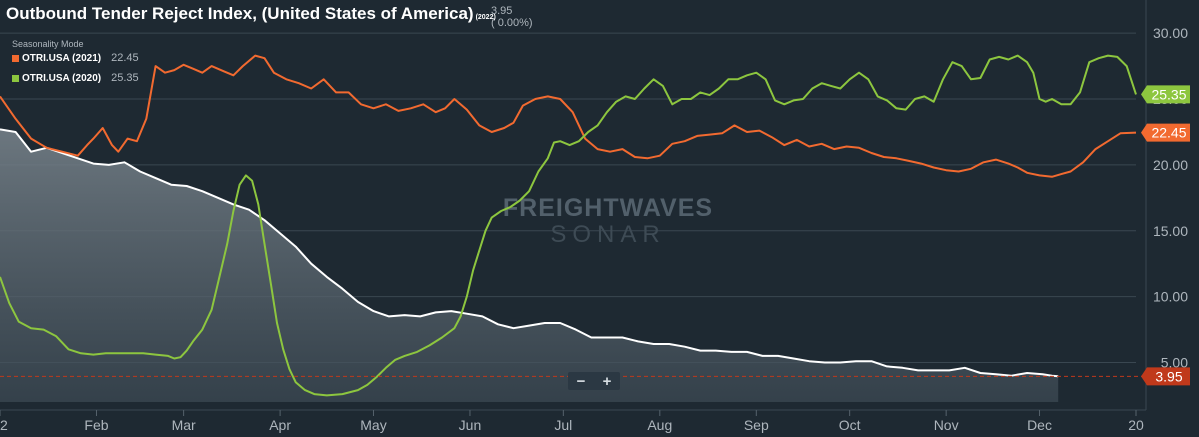  I want to click on legend-label-2020: OTRI.USA (2020), so click(62, 78).